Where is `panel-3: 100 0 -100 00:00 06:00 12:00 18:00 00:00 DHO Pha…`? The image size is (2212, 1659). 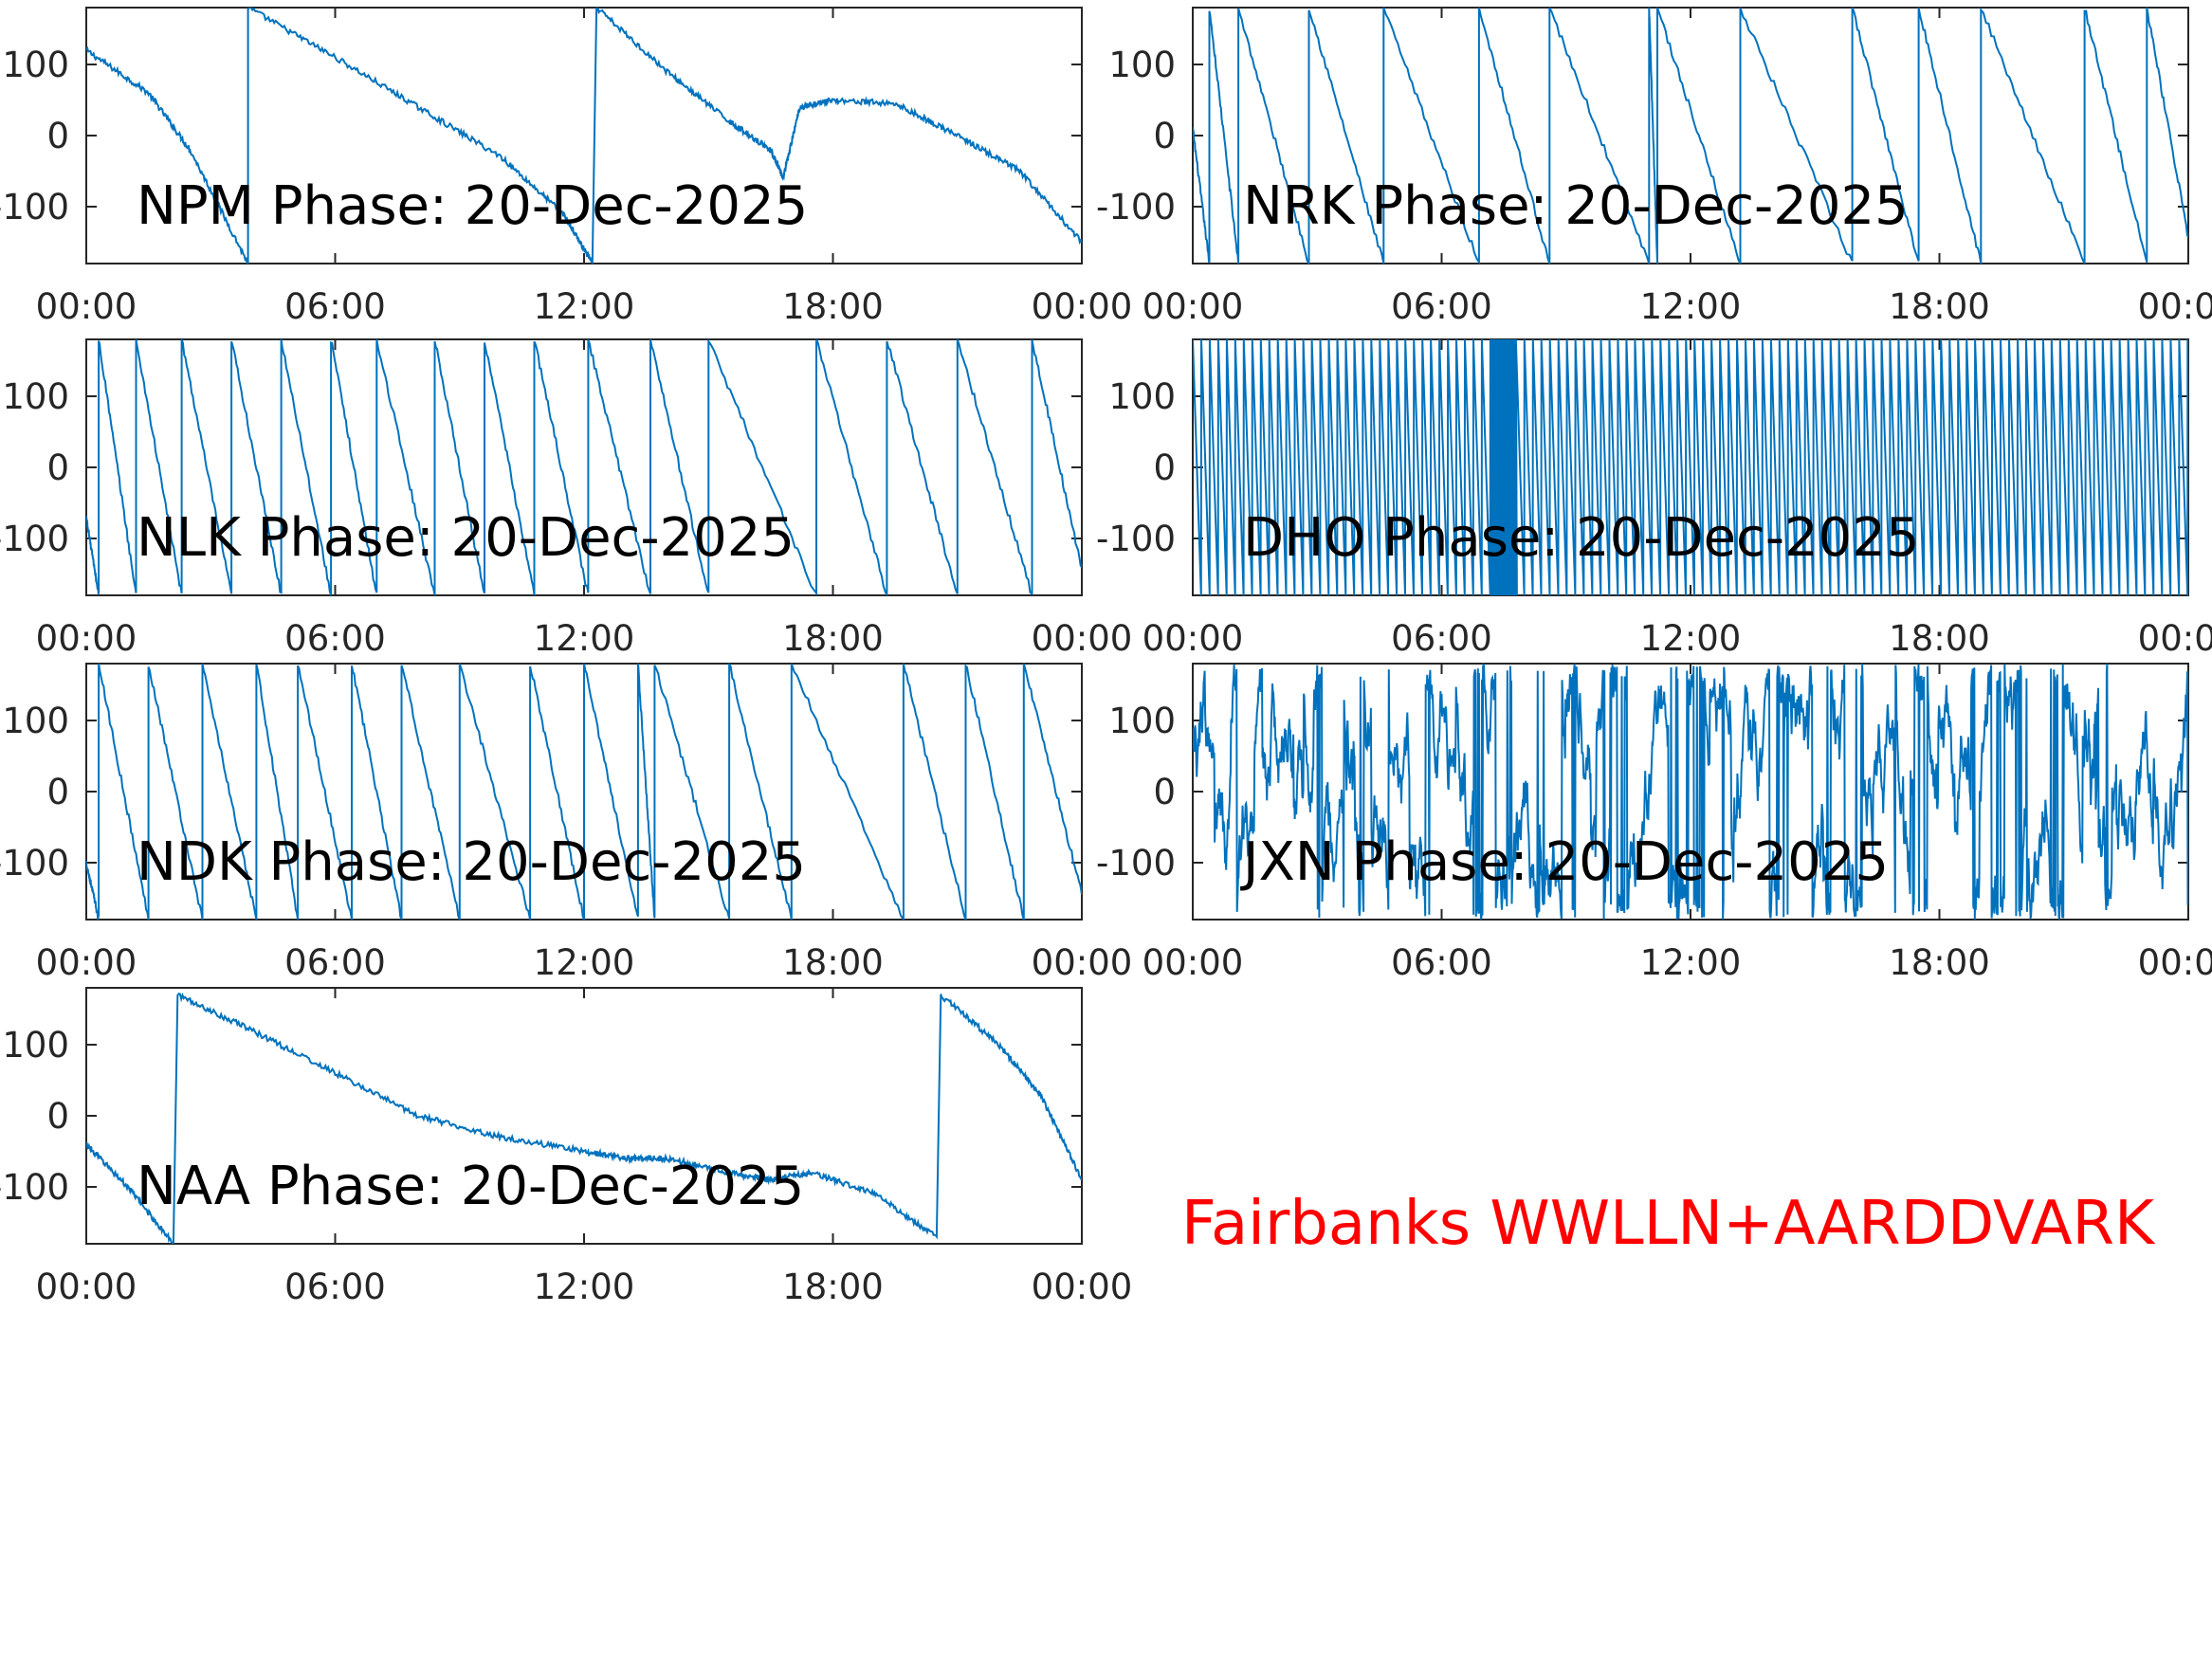 panel-3: 100 0 -100 00:00 06:00 12:00 18:00 00:00 DHO Pha… is located at coordinates (1654, 498).